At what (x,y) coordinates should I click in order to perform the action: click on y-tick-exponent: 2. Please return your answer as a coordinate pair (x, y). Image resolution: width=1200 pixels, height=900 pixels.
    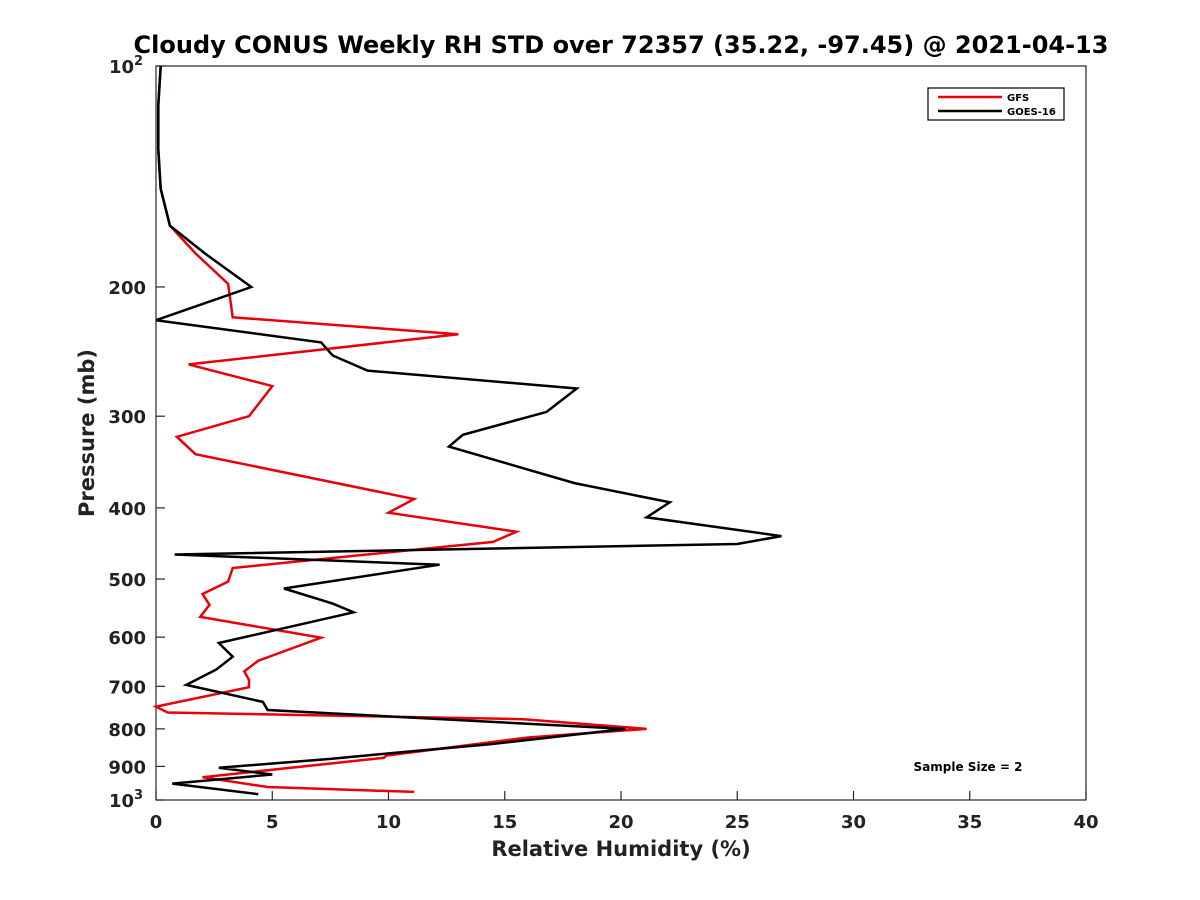
    Looking at the image, I should click on (138, 61).